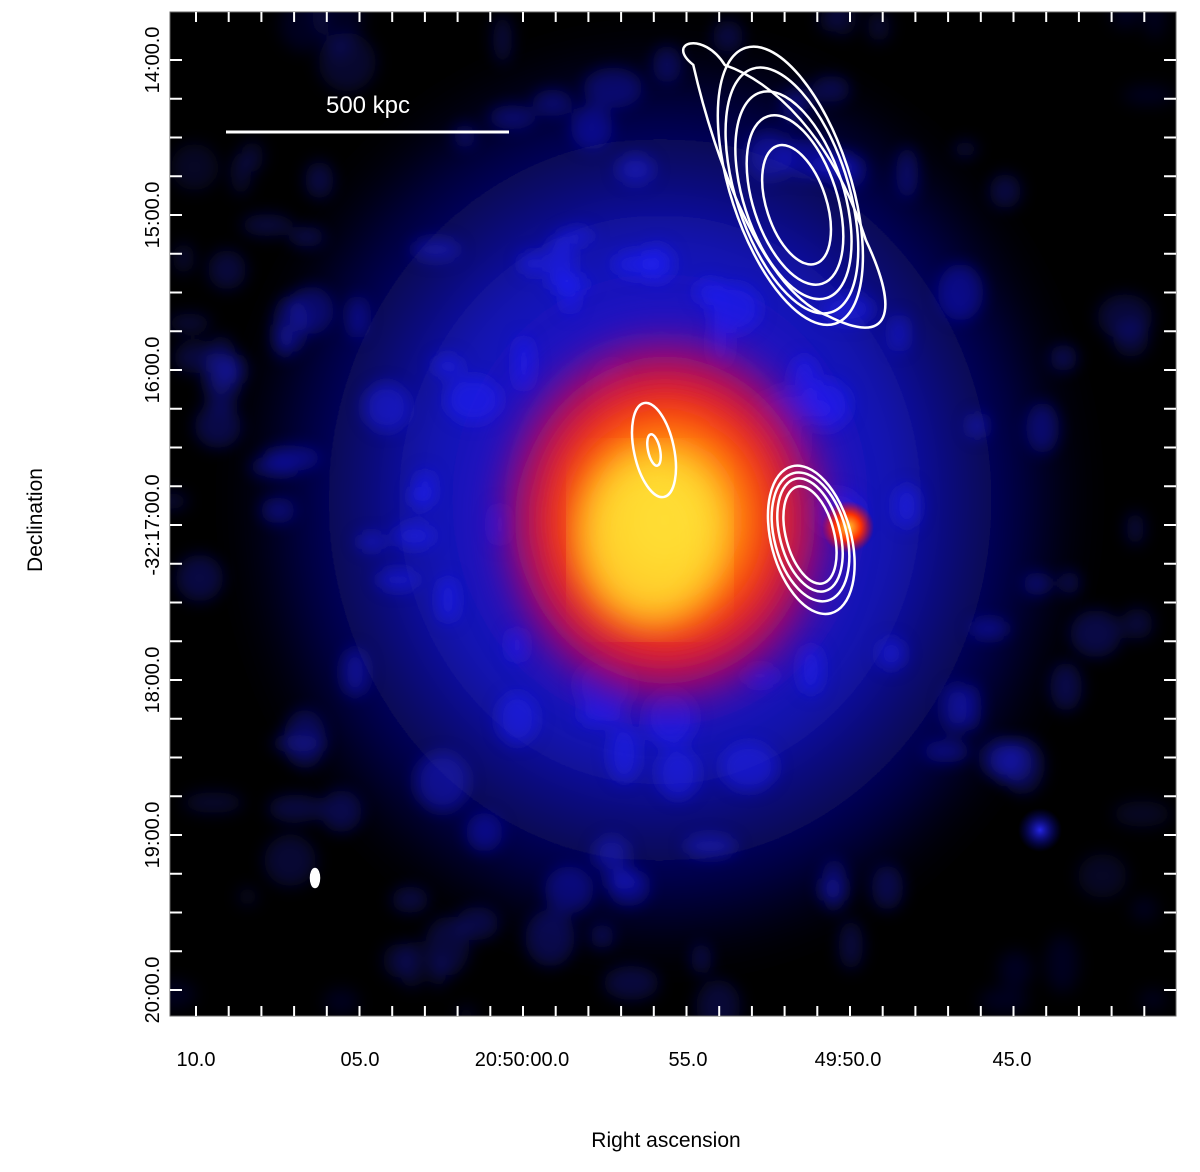  Describe the element at coordinates (153, 60) in the screenshot. I see `y-tick-label: 14:00.0` at that location.